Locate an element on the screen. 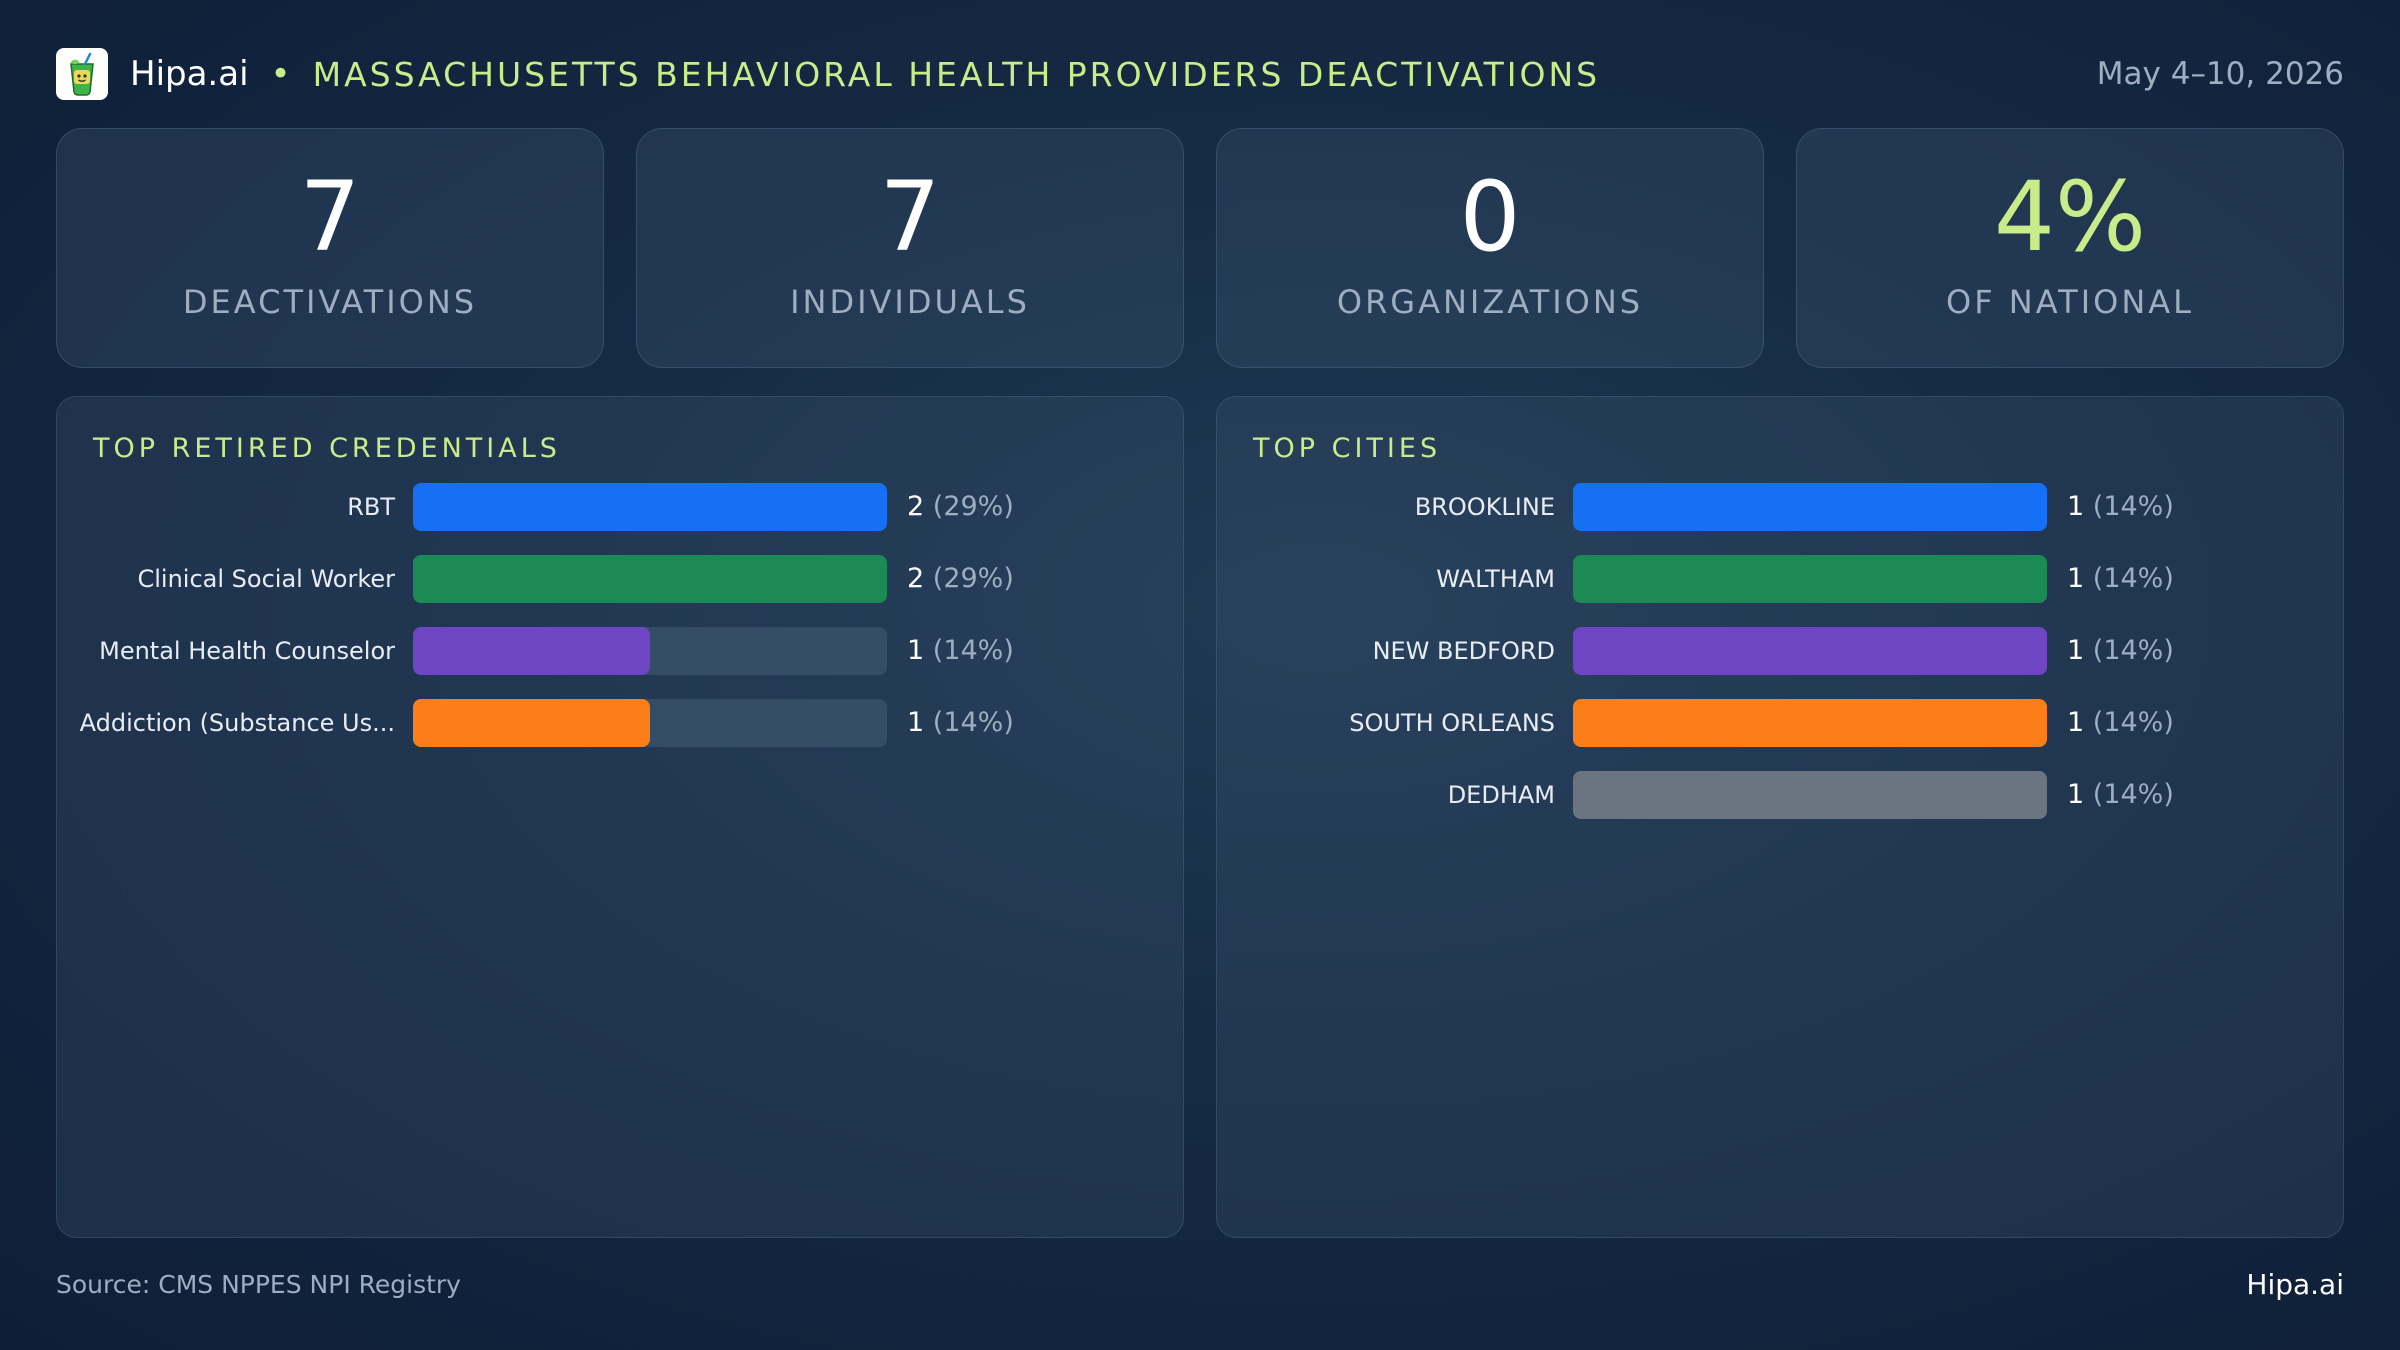 The image size is (2400, 1350). bar-category-label: SOUTH ORLEANS is located at coordinates (1452, 723).